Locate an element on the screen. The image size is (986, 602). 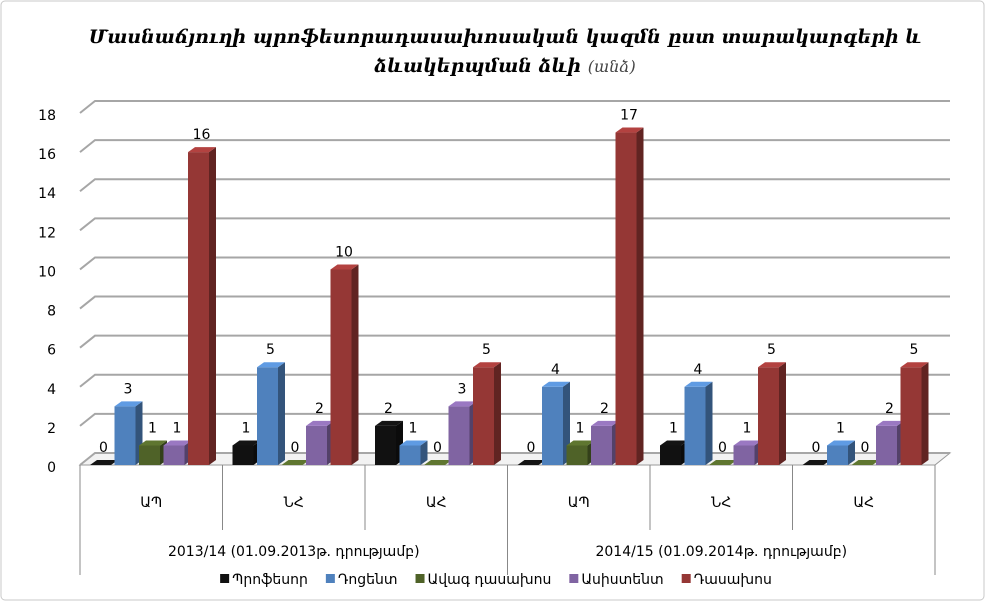
y-tick-label: 6 is located at coordinates (51, 351).